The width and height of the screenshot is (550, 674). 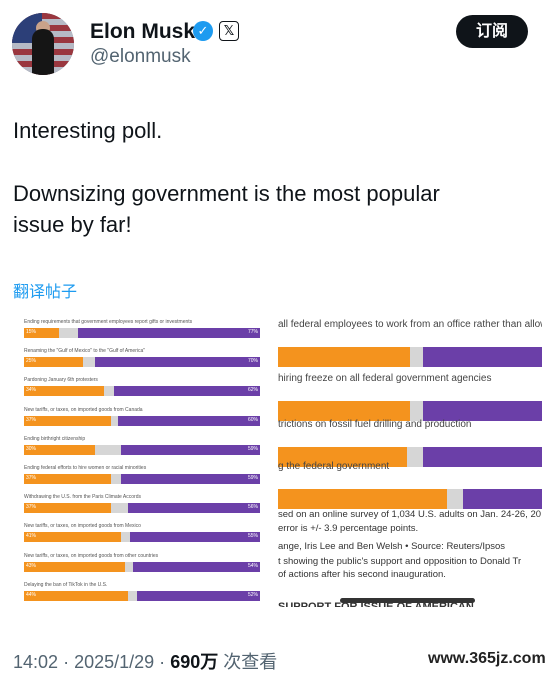 What do you see at coordinates (31, 390) in the screenshot?
I see `support-percent-label: 34%` at bounding box center [31, 390].